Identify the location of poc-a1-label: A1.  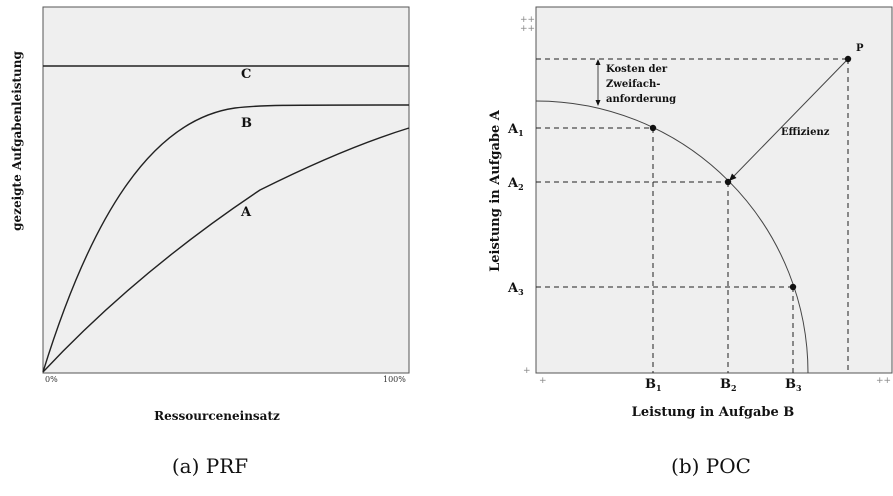
(515, 130).